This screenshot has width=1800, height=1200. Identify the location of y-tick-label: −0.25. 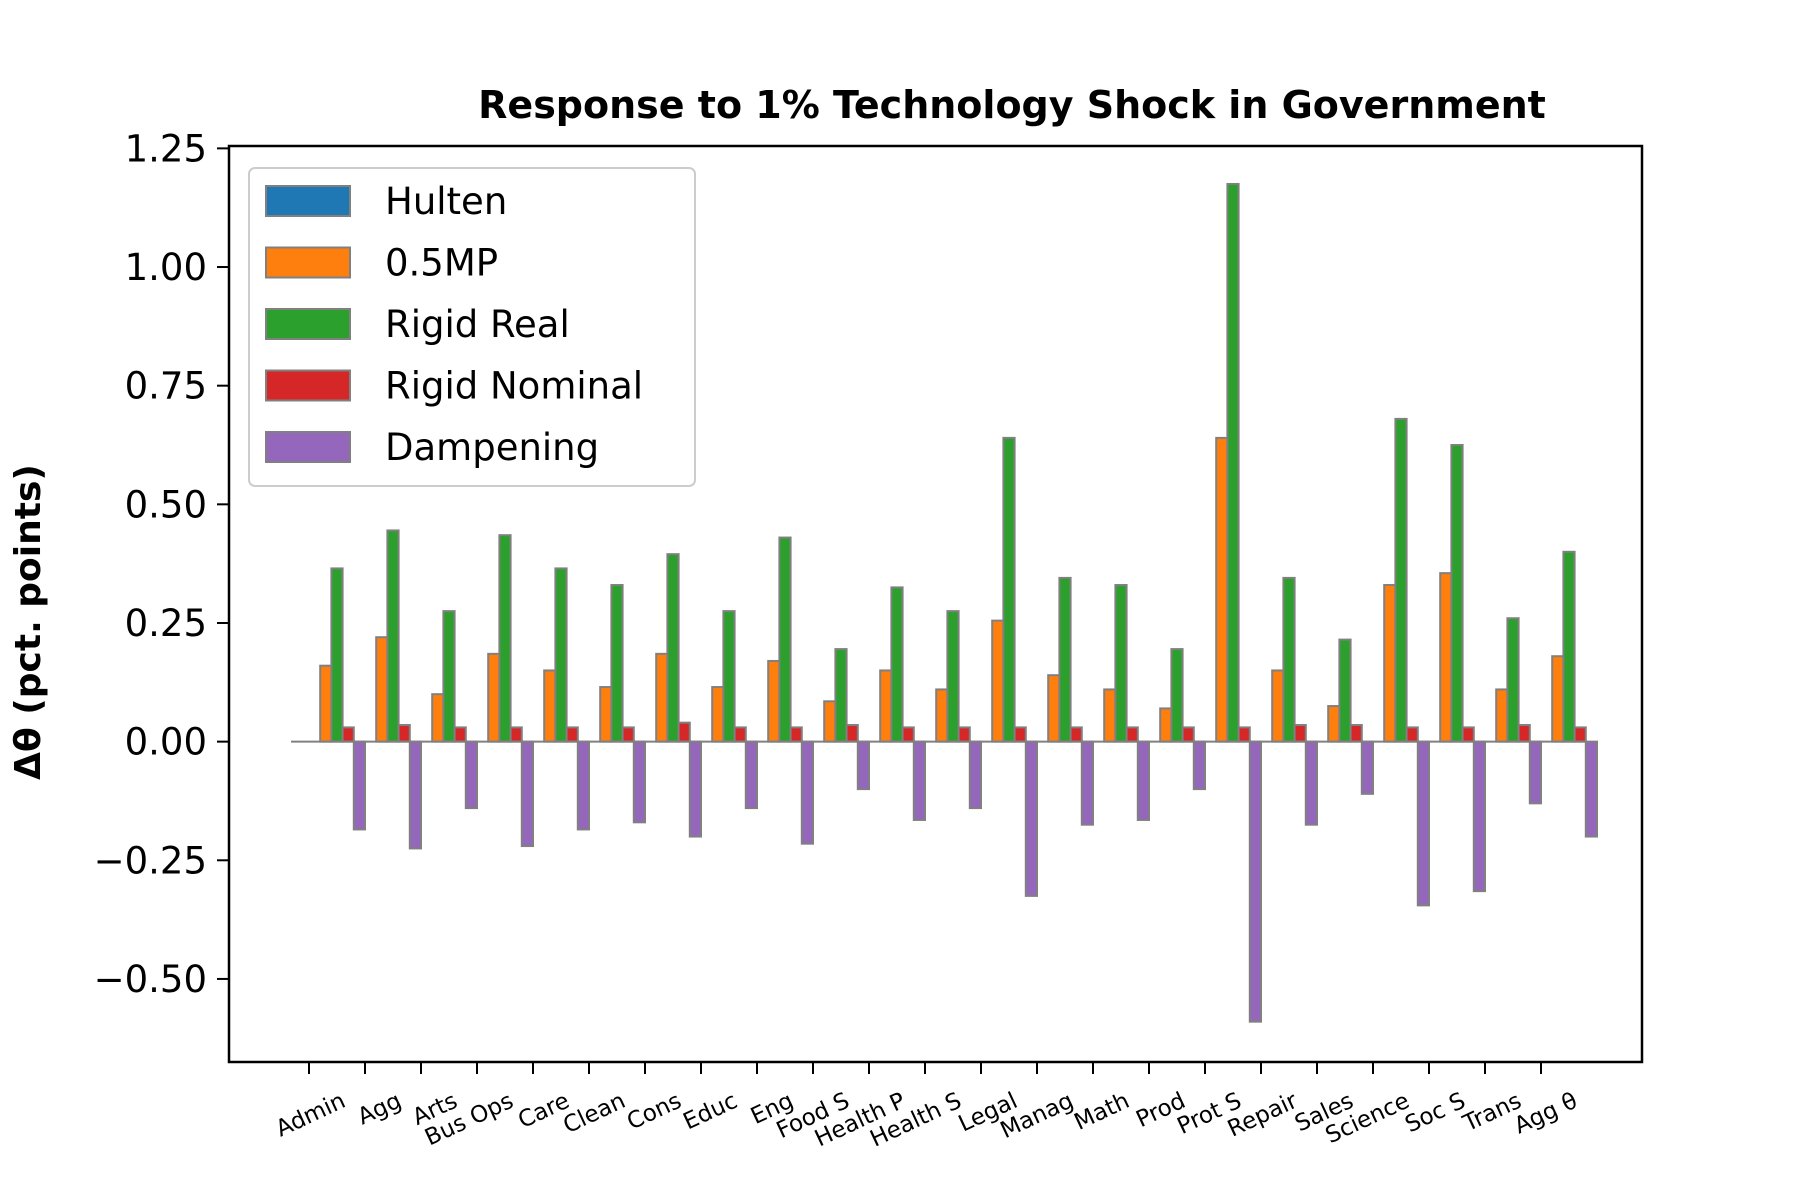
(150, 860).